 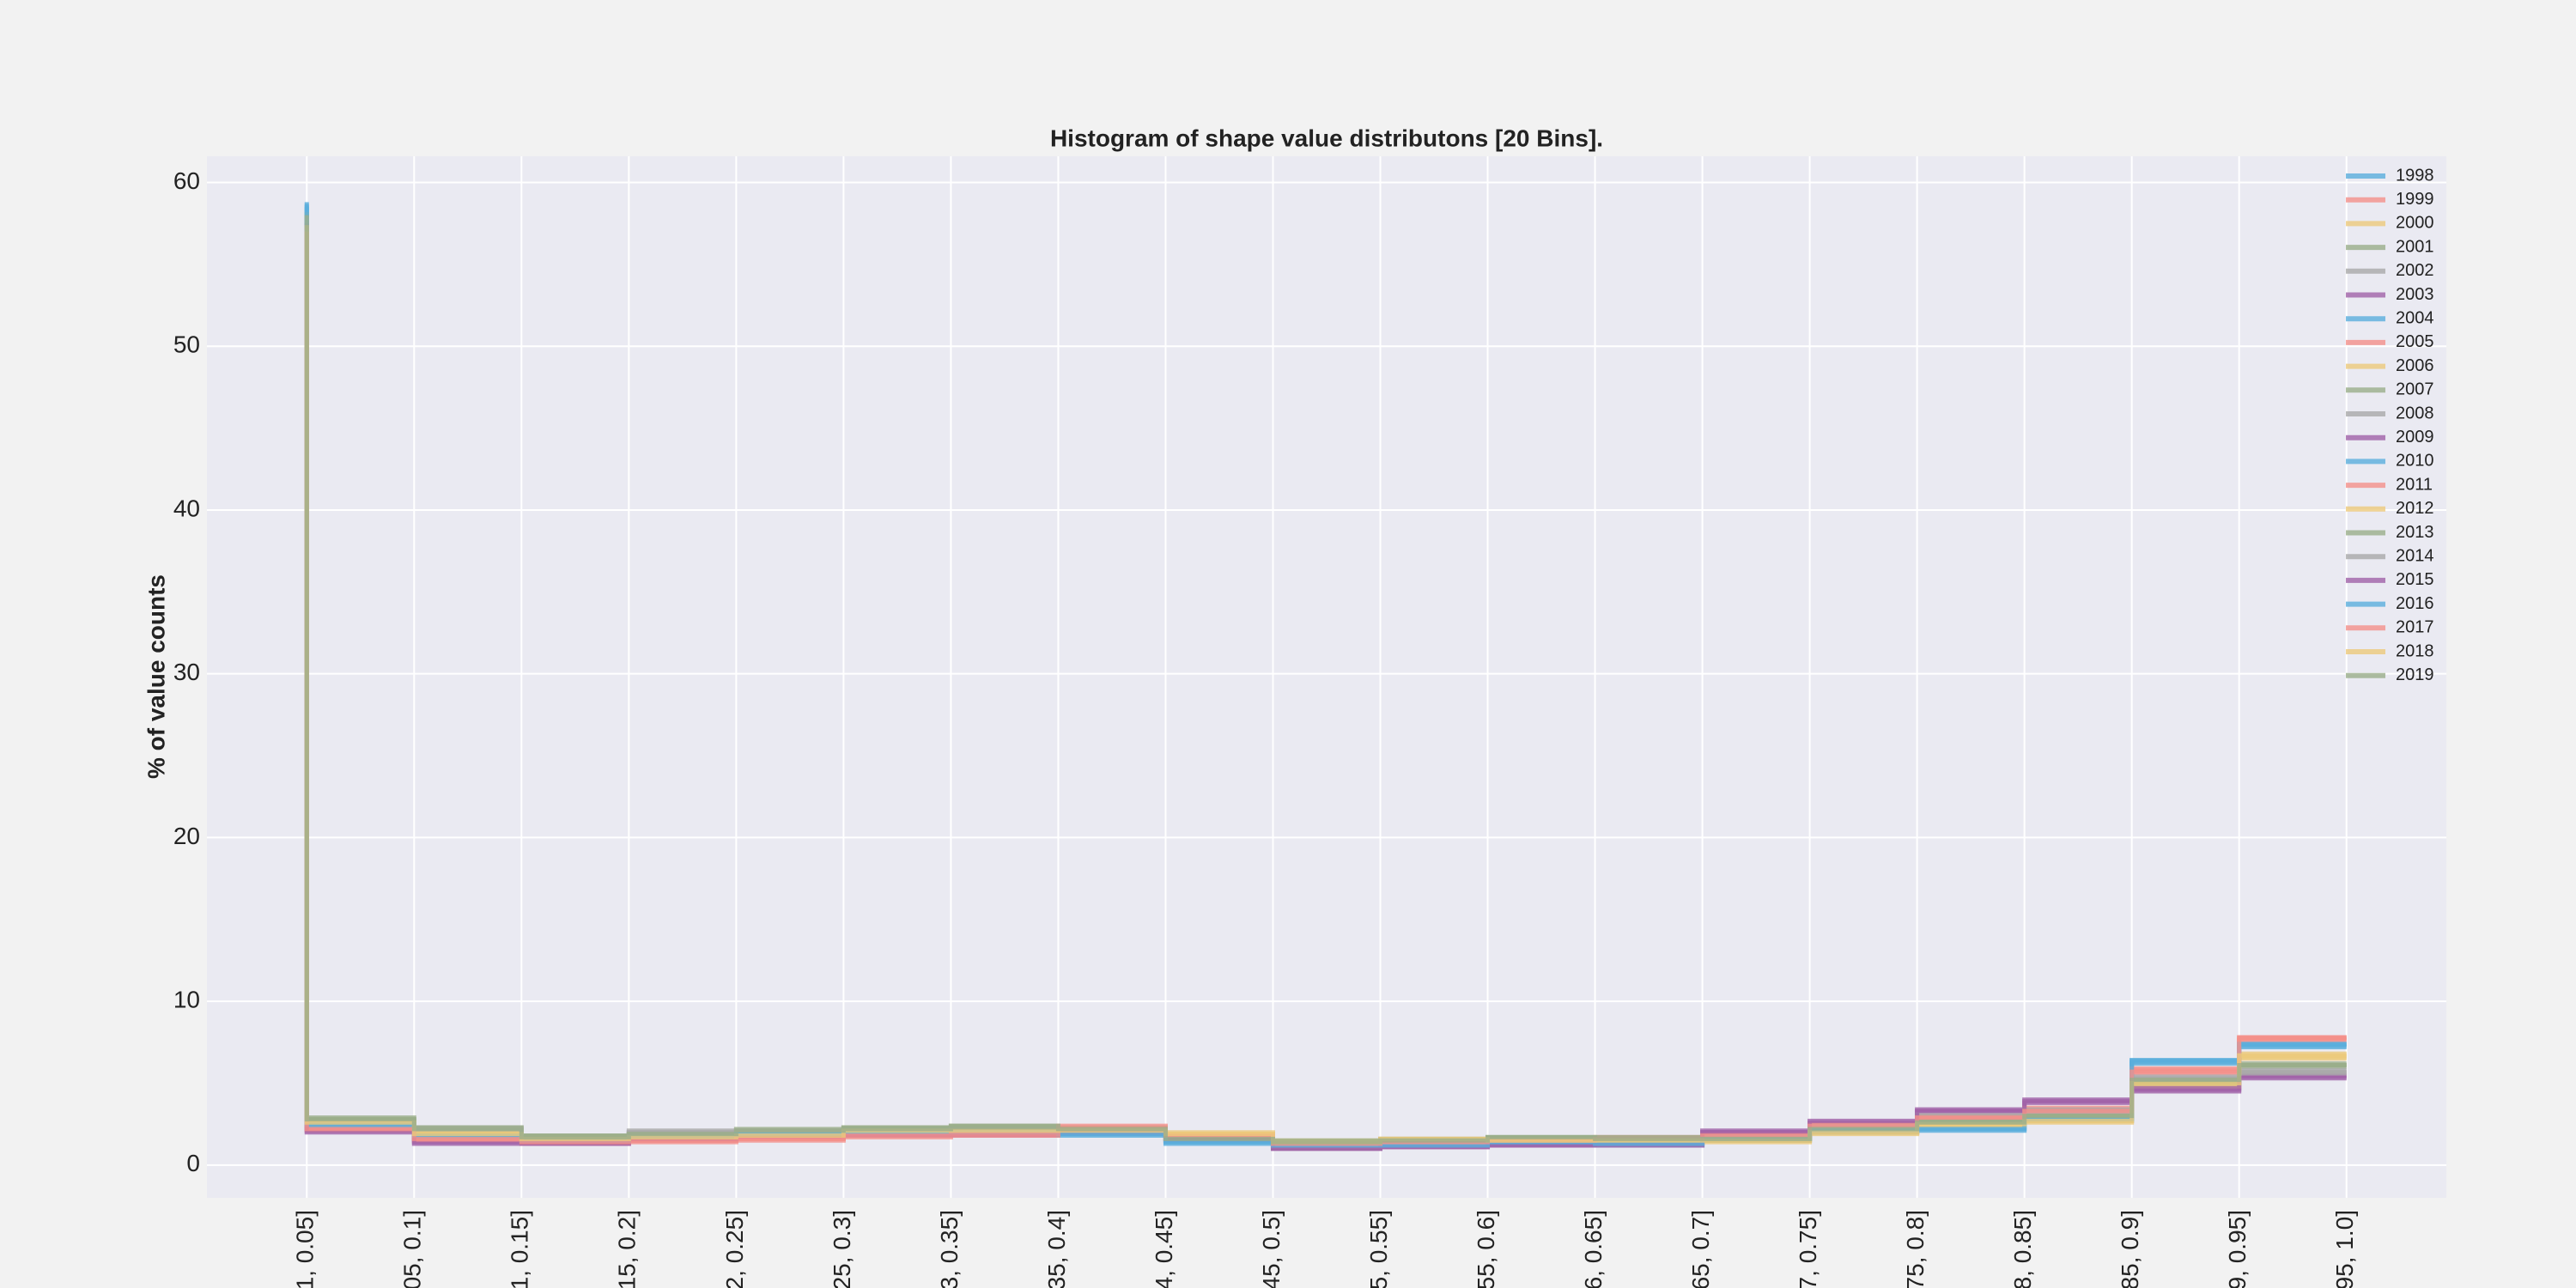 I want to click on x-tick-label: (0.3, 0.35], so click(x=950, y=1249).